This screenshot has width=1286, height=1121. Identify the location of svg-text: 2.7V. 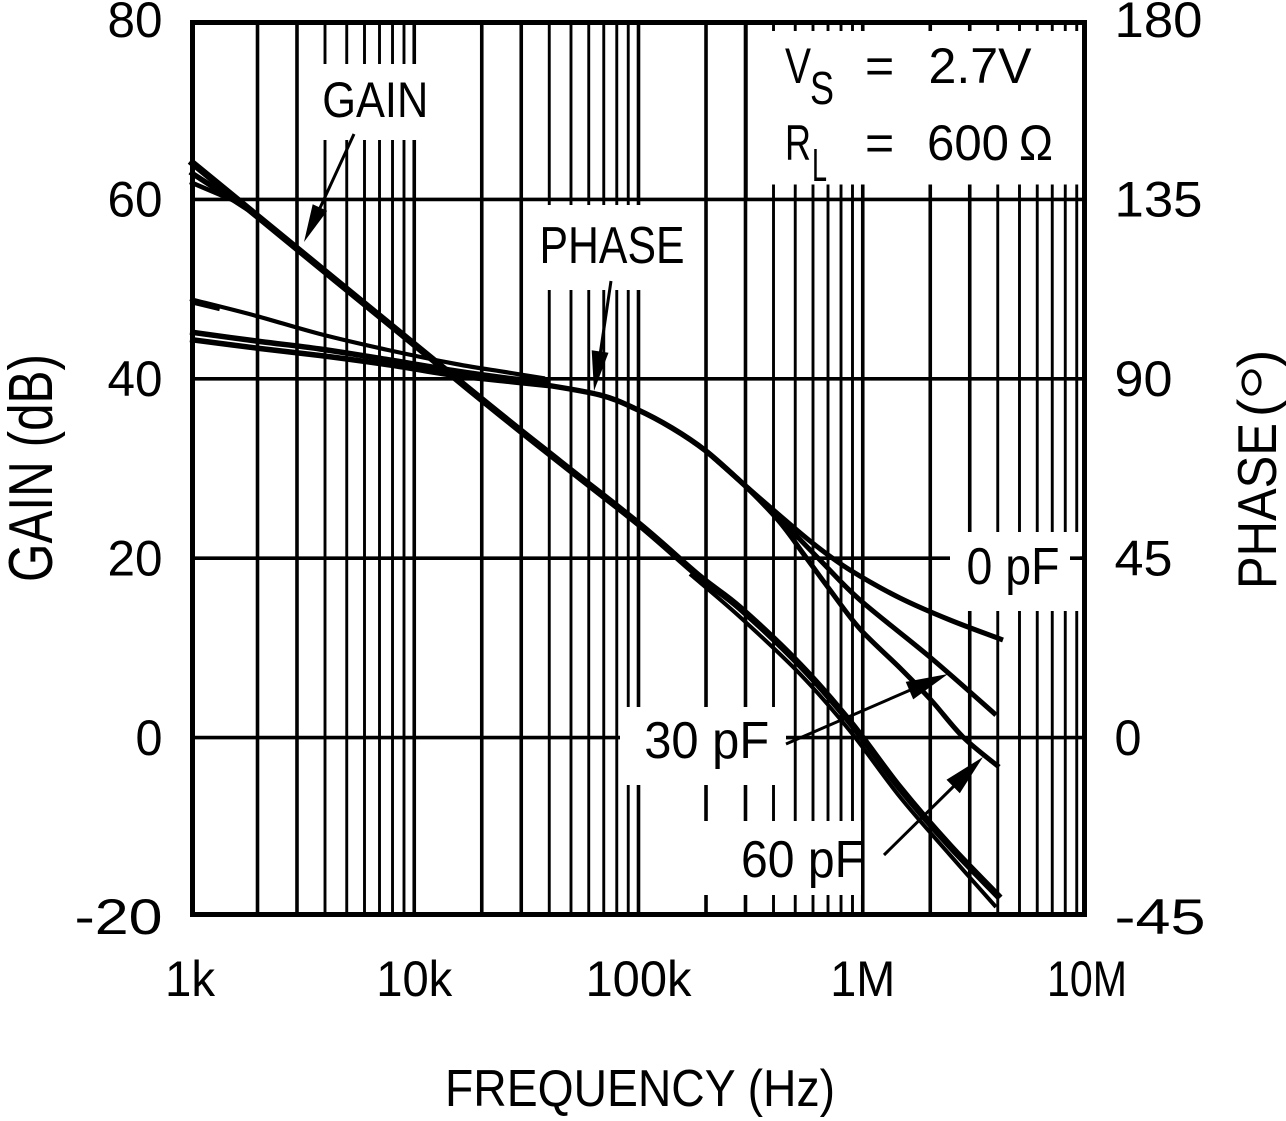
(981, 66).